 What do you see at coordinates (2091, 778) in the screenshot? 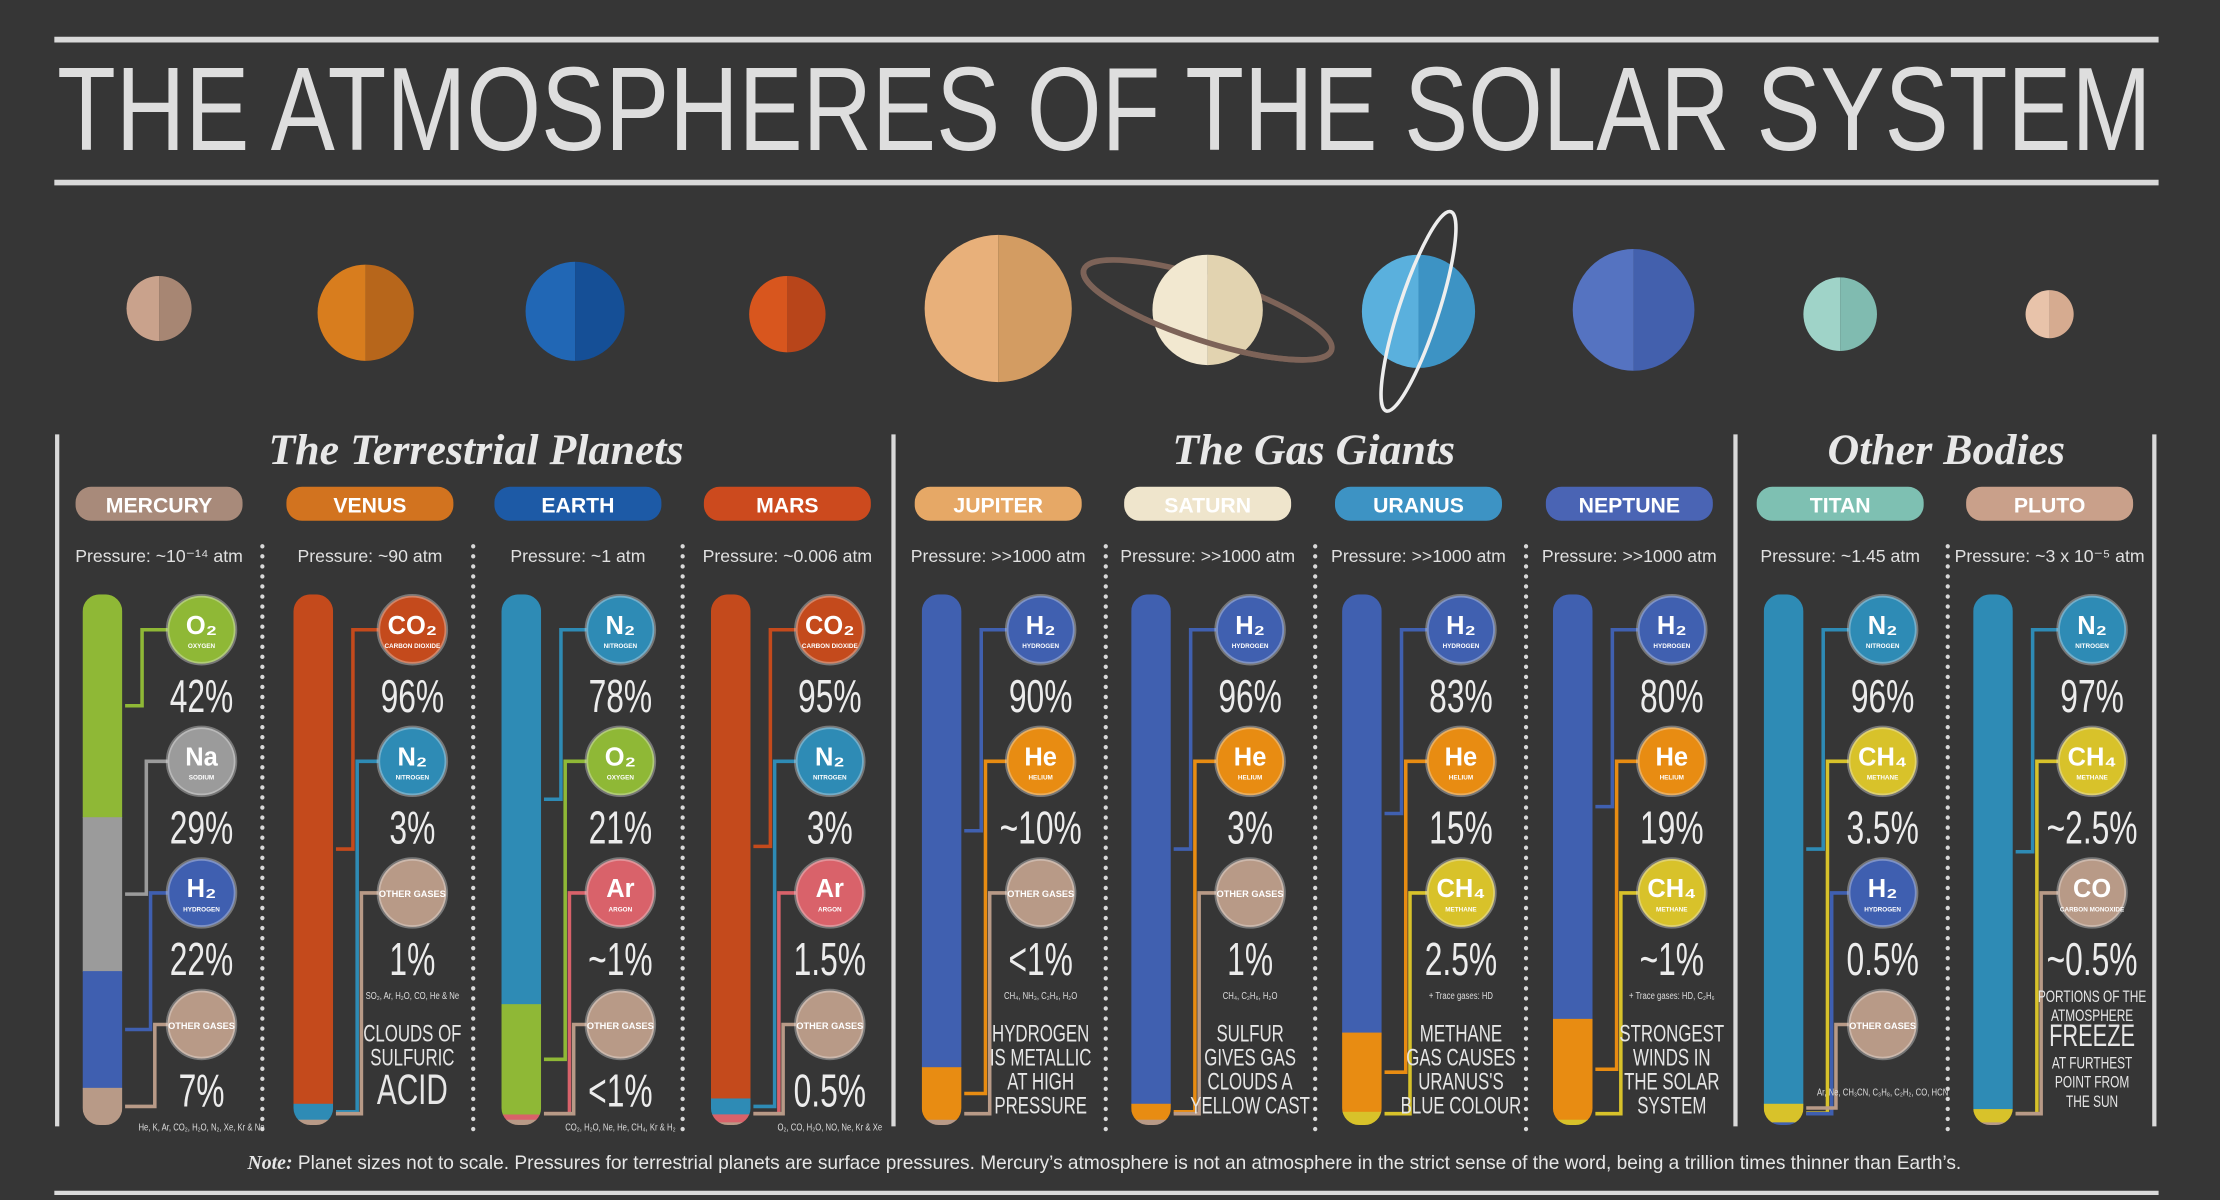
I see `gas-name: METHANE` at bounding box center [2091, 778].